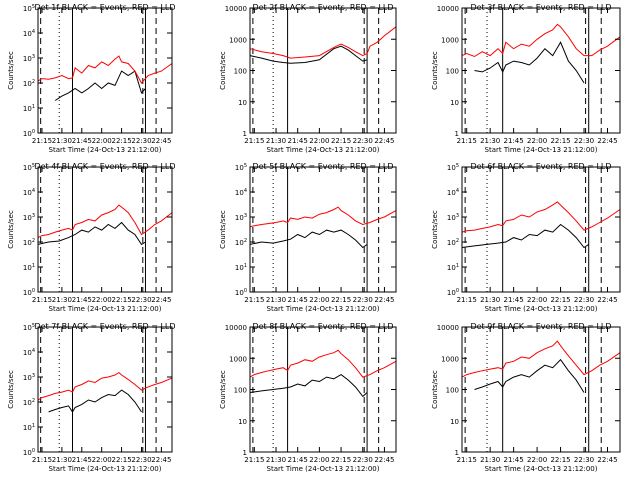 This screenshot has height=480, width=640. Describe the element at coordinates (104, 166) in the screenshot. I see `panel-title: Det 4f BLACK = Events, RED = LLD` at that location.